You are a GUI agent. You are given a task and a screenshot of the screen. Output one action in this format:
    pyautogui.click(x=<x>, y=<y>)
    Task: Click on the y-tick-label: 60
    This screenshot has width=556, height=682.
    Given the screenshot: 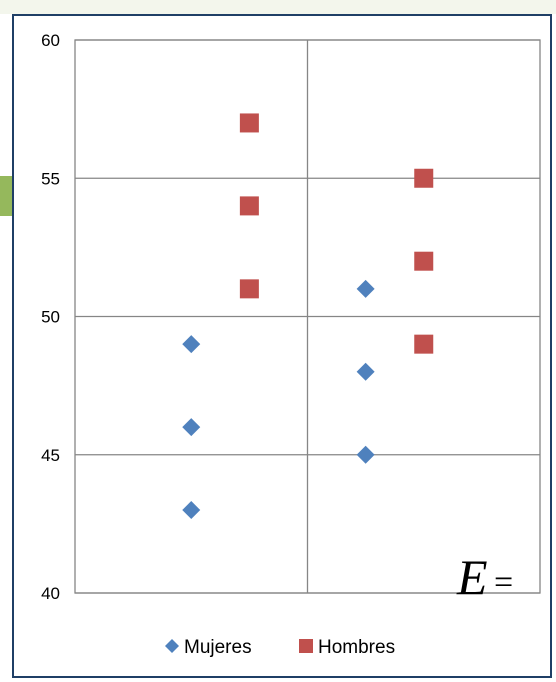 What is the action you would take?
    pyautogui.click(x=50, y=40)
    